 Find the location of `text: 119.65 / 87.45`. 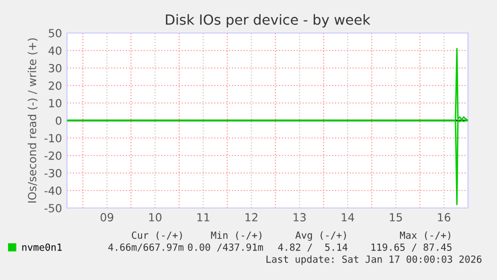

text: 119.65 / 87.45 is located at coordinates (411, 247).